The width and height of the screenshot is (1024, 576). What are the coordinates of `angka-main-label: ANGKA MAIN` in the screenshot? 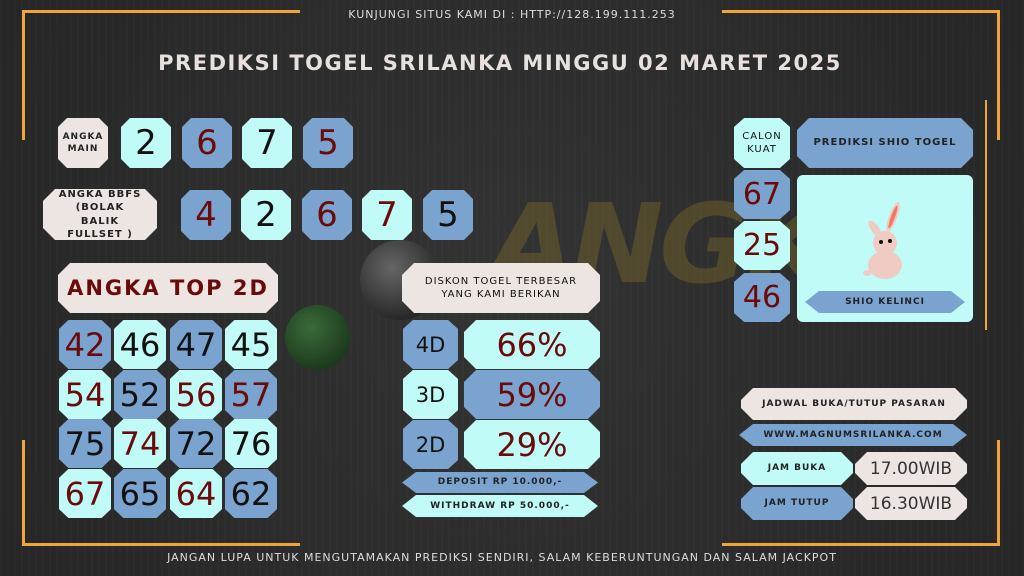 It's located at (83, 143).